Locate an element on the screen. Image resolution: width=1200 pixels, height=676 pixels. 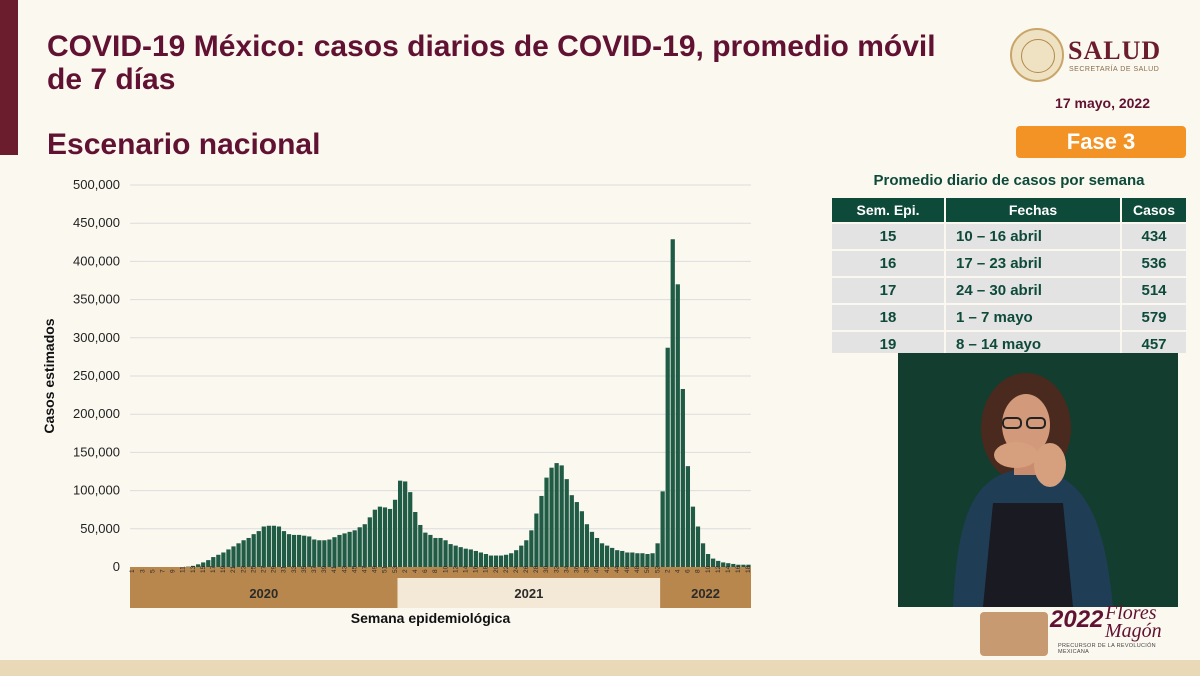
x-tick-label: 10 is located at coordinates (708, 569).